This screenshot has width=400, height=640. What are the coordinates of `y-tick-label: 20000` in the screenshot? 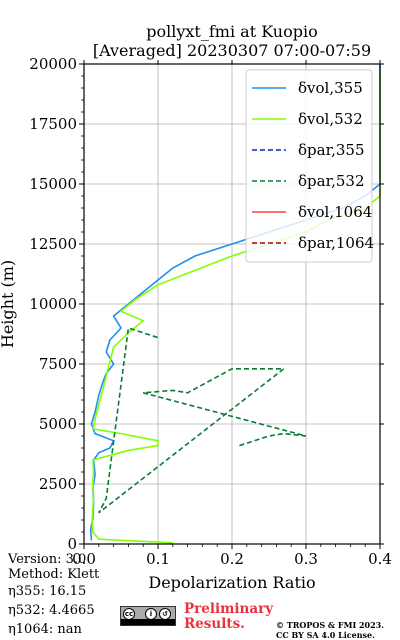 It's located at (53, 64).